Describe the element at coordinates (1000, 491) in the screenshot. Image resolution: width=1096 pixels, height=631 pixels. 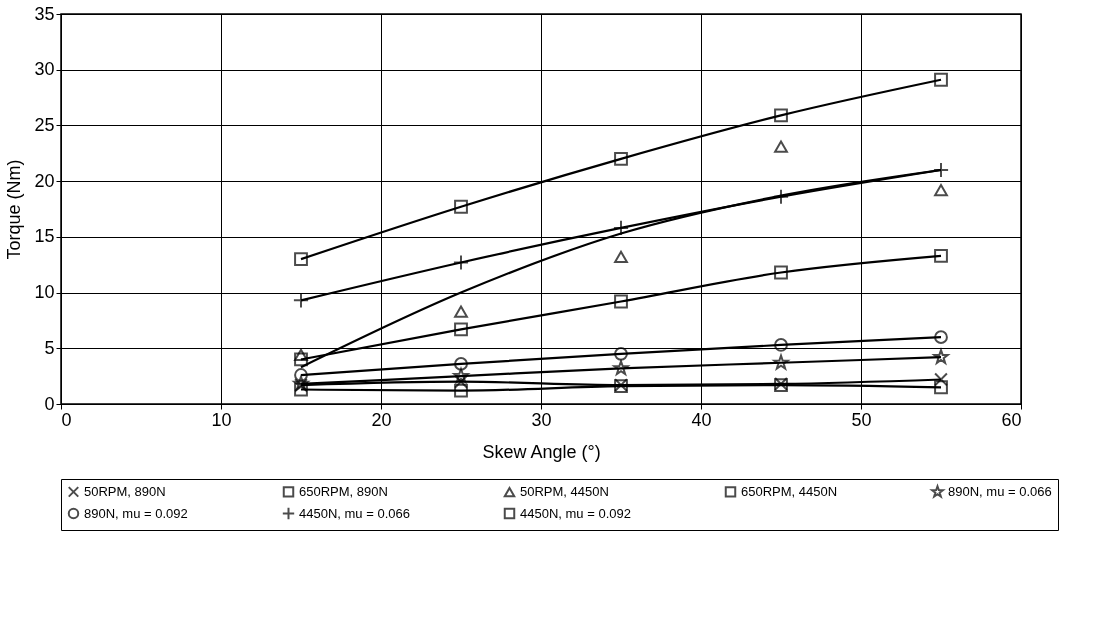
I see `legend-label: 890N, mu = 0.066` at that location.